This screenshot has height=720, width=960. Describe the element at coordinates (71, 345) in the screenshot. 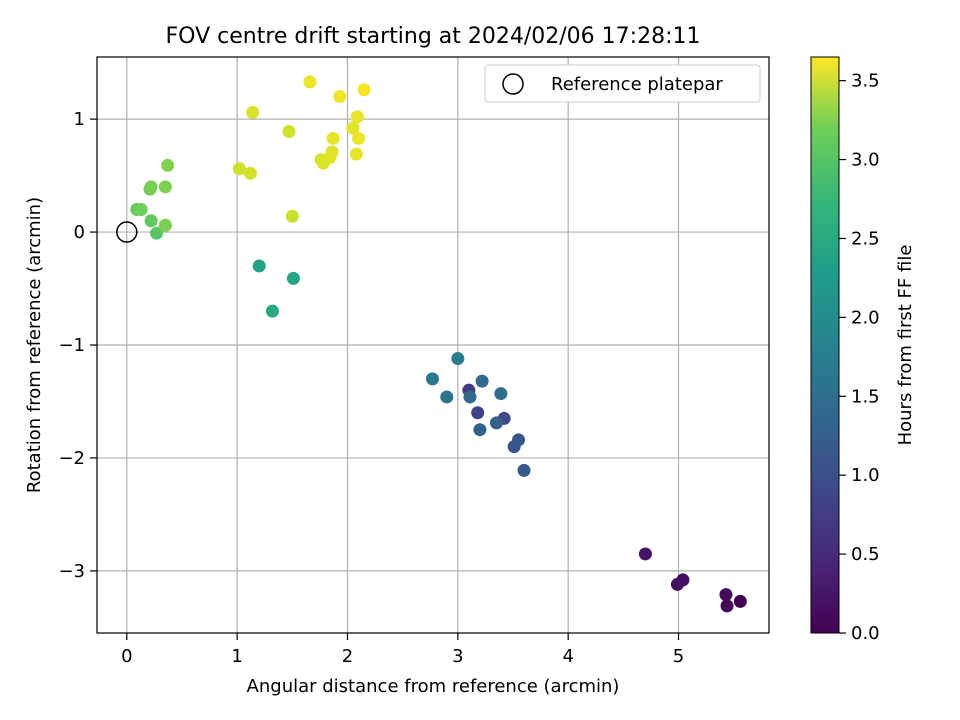

I see `y-tick-label: −1` at that location.